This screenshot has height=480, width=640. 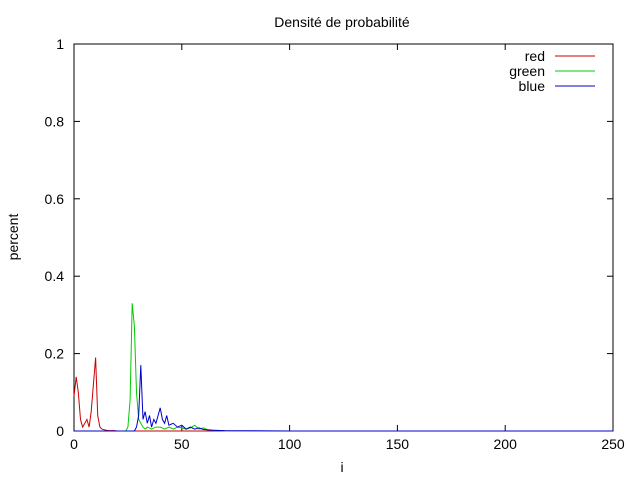 What do you see at coordinates (343, 398) in the screenshot?
I see `series-line-blue` at bounding box center [343, 398].